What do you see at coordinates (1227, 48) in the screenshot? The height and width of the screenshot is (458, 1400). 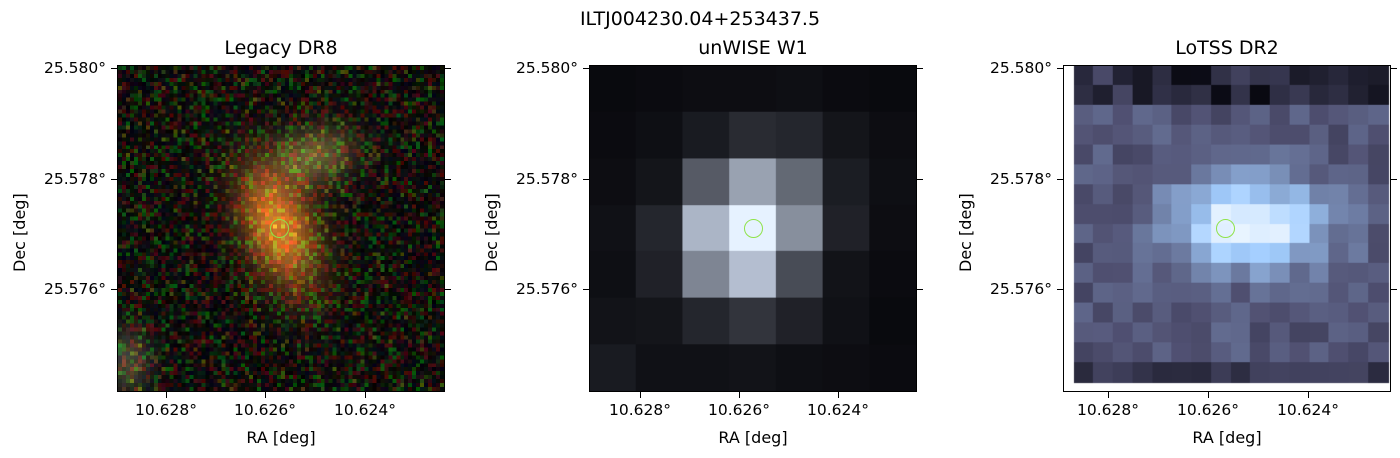 I see `panel-title: LoTSS DR2` at bounding box center [1227, 48].